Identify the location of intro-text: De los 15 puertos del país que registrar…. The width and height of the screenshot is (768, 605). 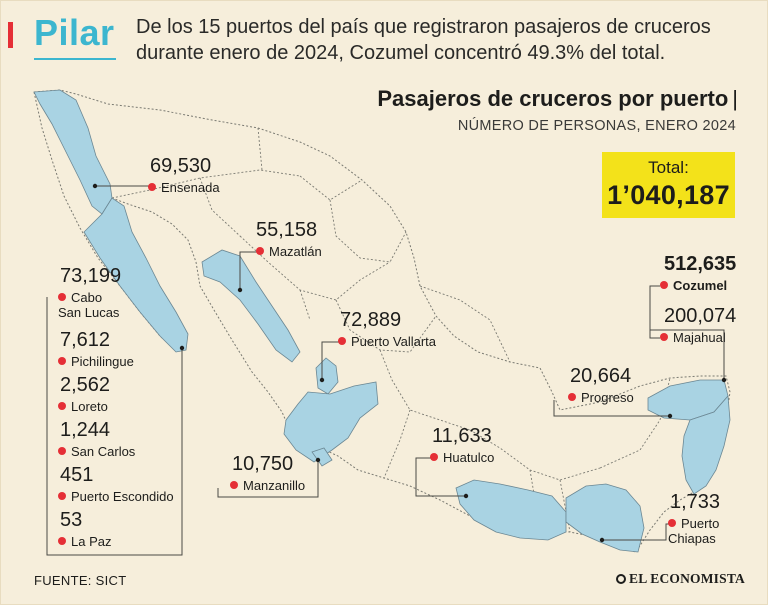
(423, 40).